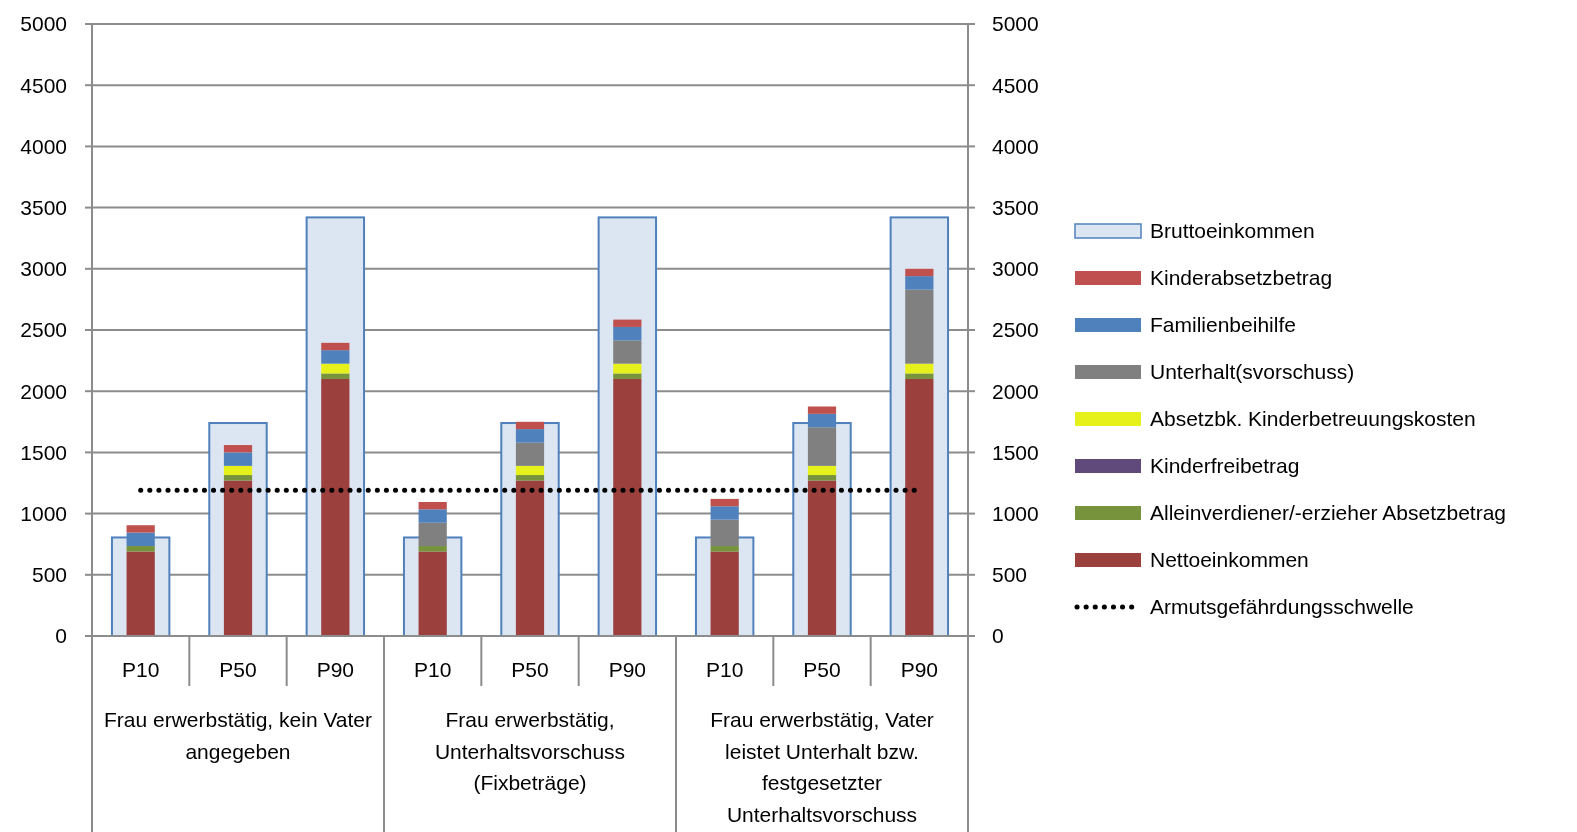 The image size is (1577, 832). Describe the element at coordinates (1313, 419) in the screenshot. I see `legend-label: Absetzbk. Kinderbetreuungskosten` at that location.